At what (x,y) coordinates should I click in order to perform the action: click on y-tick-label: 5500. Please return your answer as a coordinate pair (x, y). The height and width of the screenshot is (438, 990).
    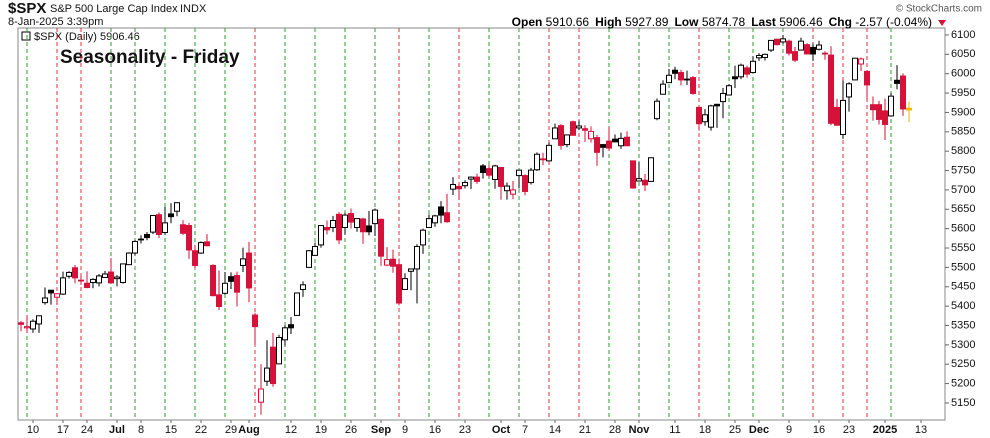
    Looking at the image, I should click on (963, 267).